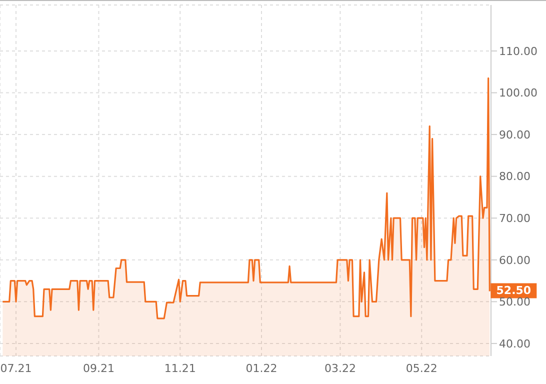 Image resolution: width=546 pixels, height=384 pixels. I want to click on x-tick-label: 07.21, so click(16, 368).